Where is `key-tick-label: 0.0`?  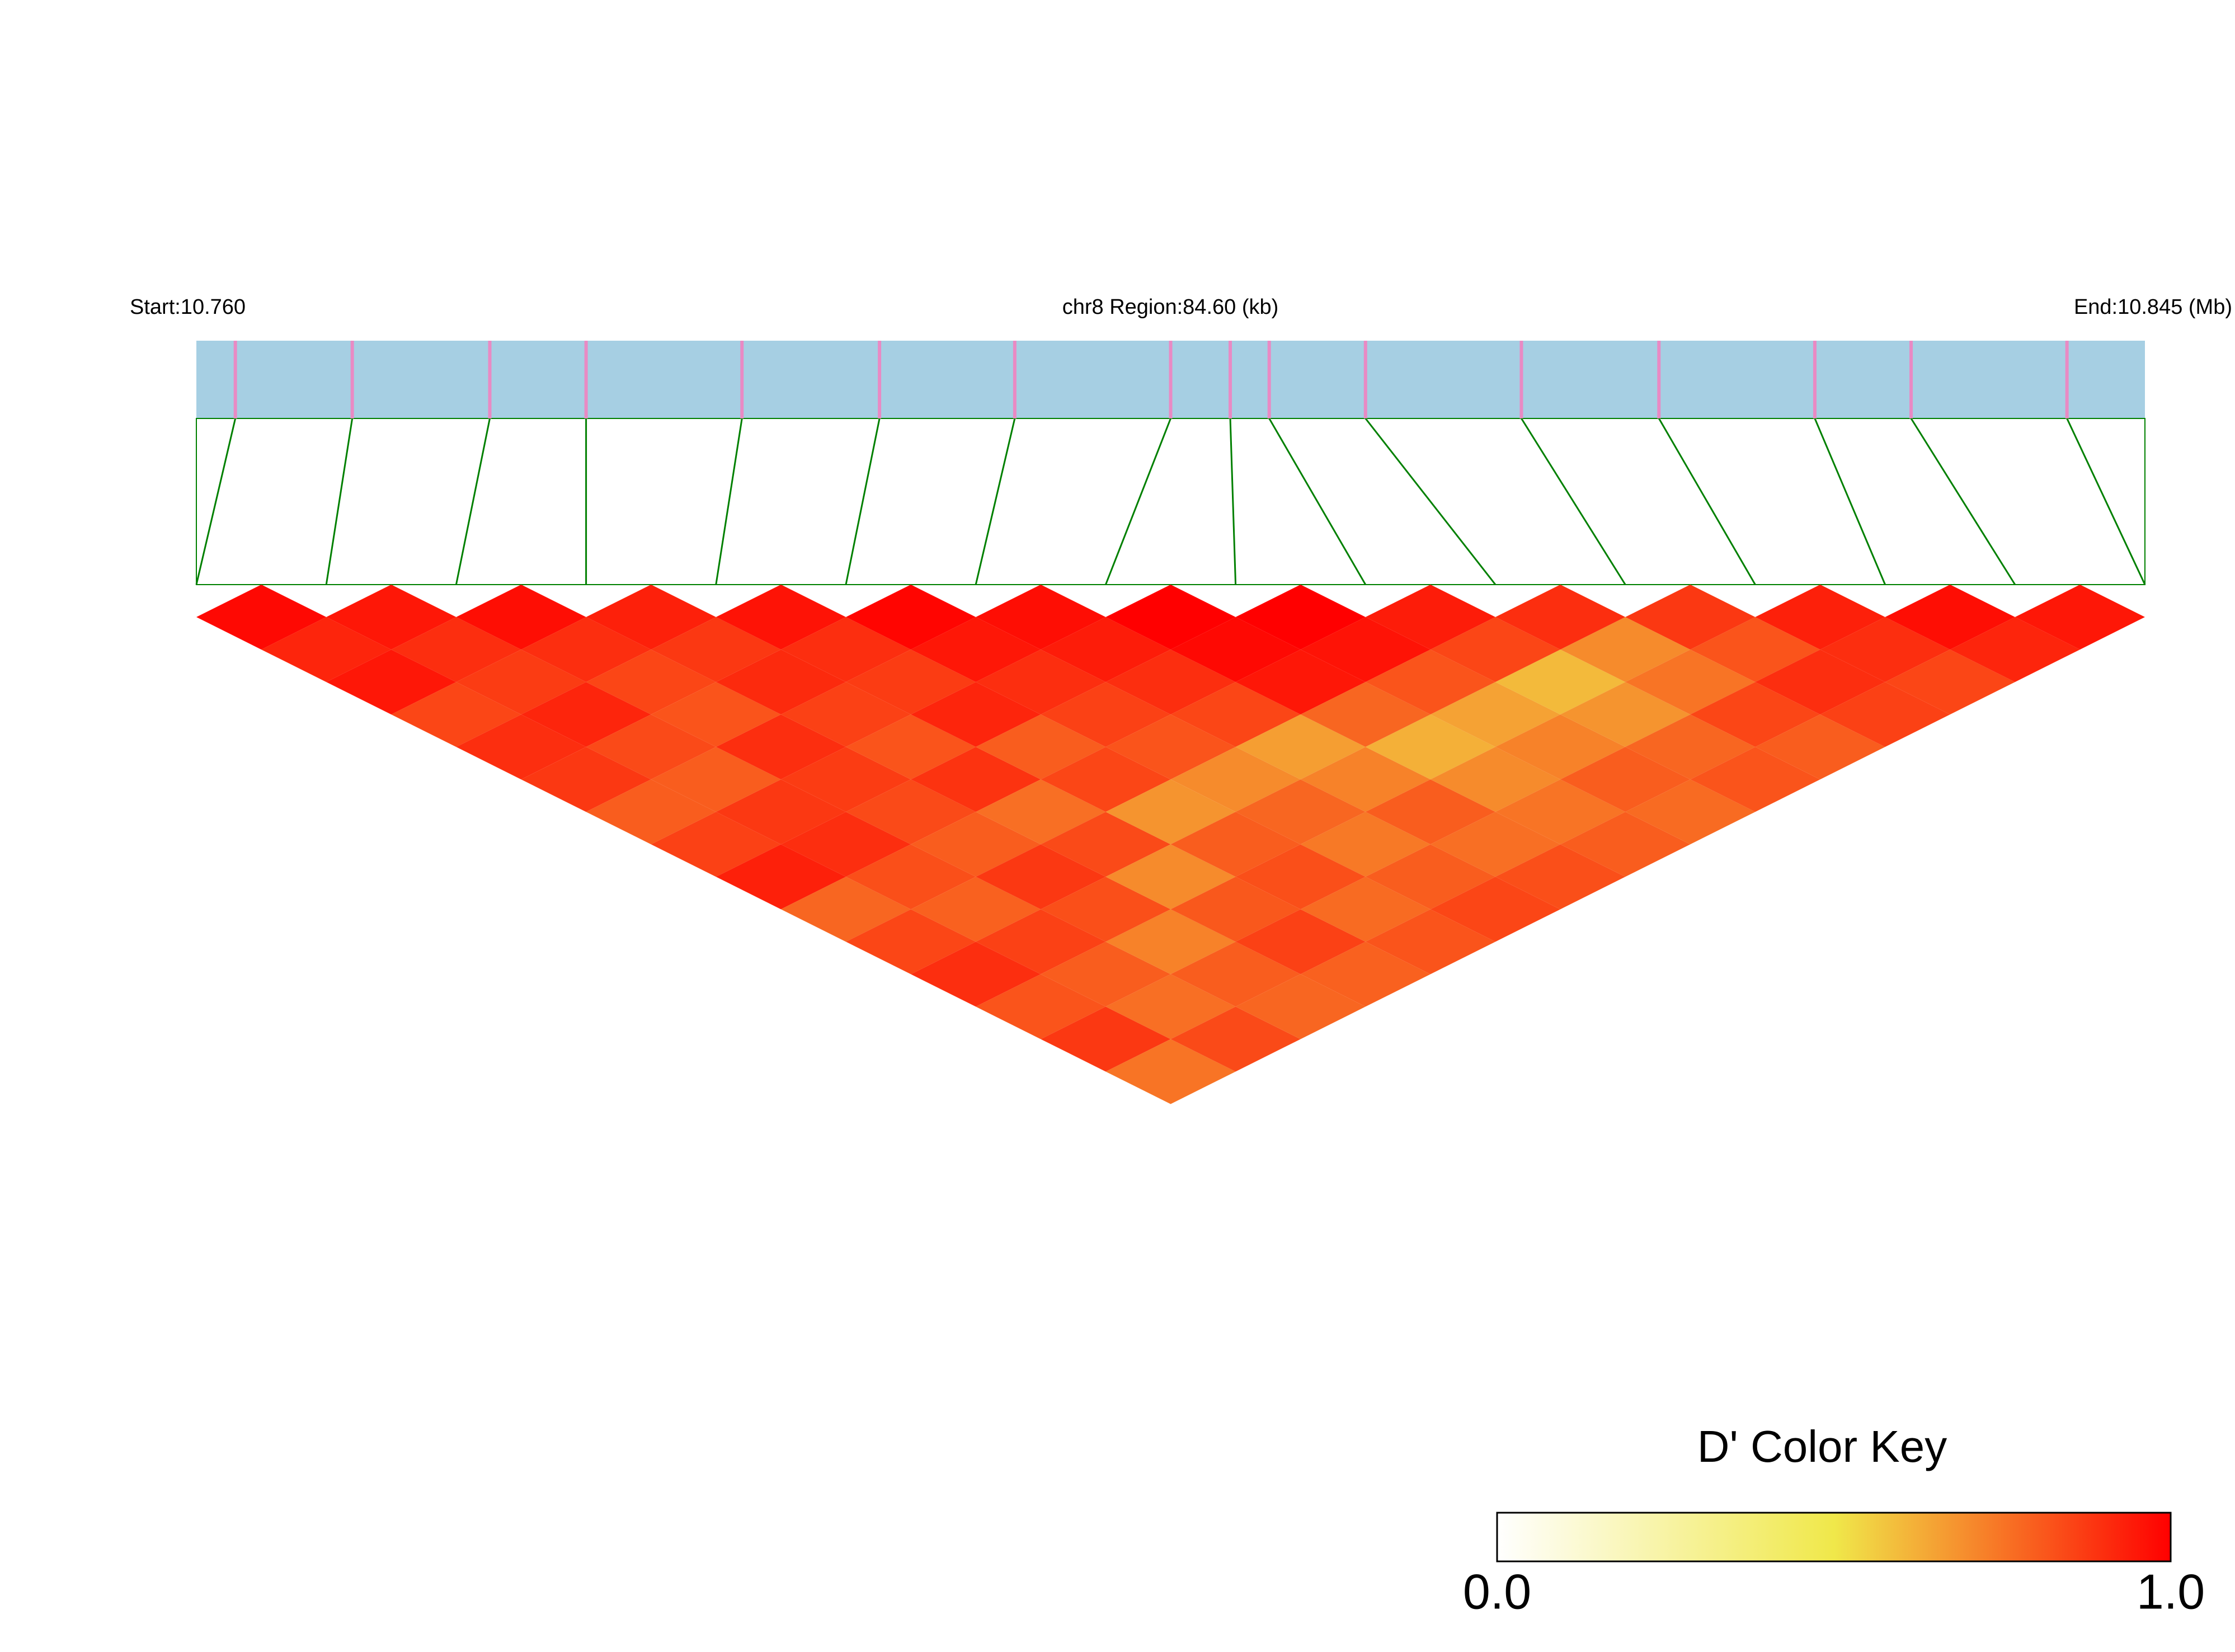 key-tick-label: 0.0 is located at coordinates (1497, 1592).